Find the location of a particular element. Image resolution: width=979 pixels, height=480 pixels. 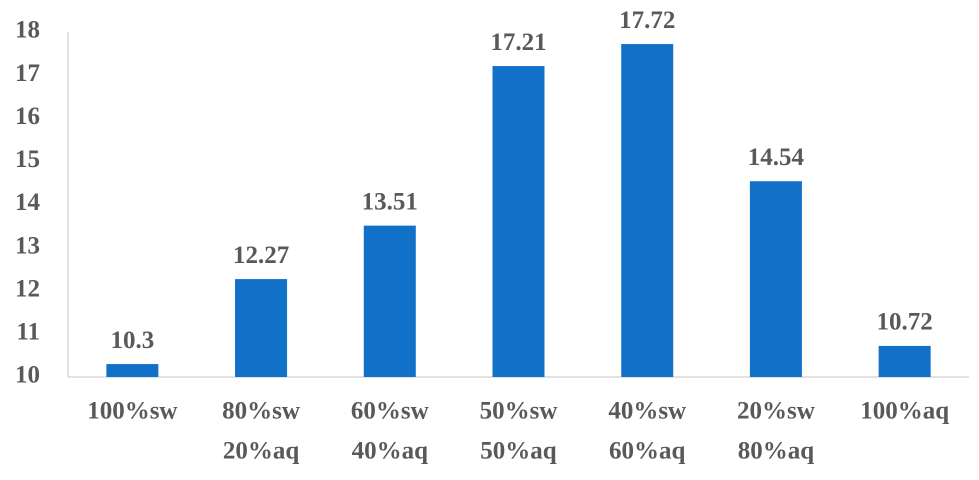

x-tick-label: 50%sw is located at coordinates (519, 411).